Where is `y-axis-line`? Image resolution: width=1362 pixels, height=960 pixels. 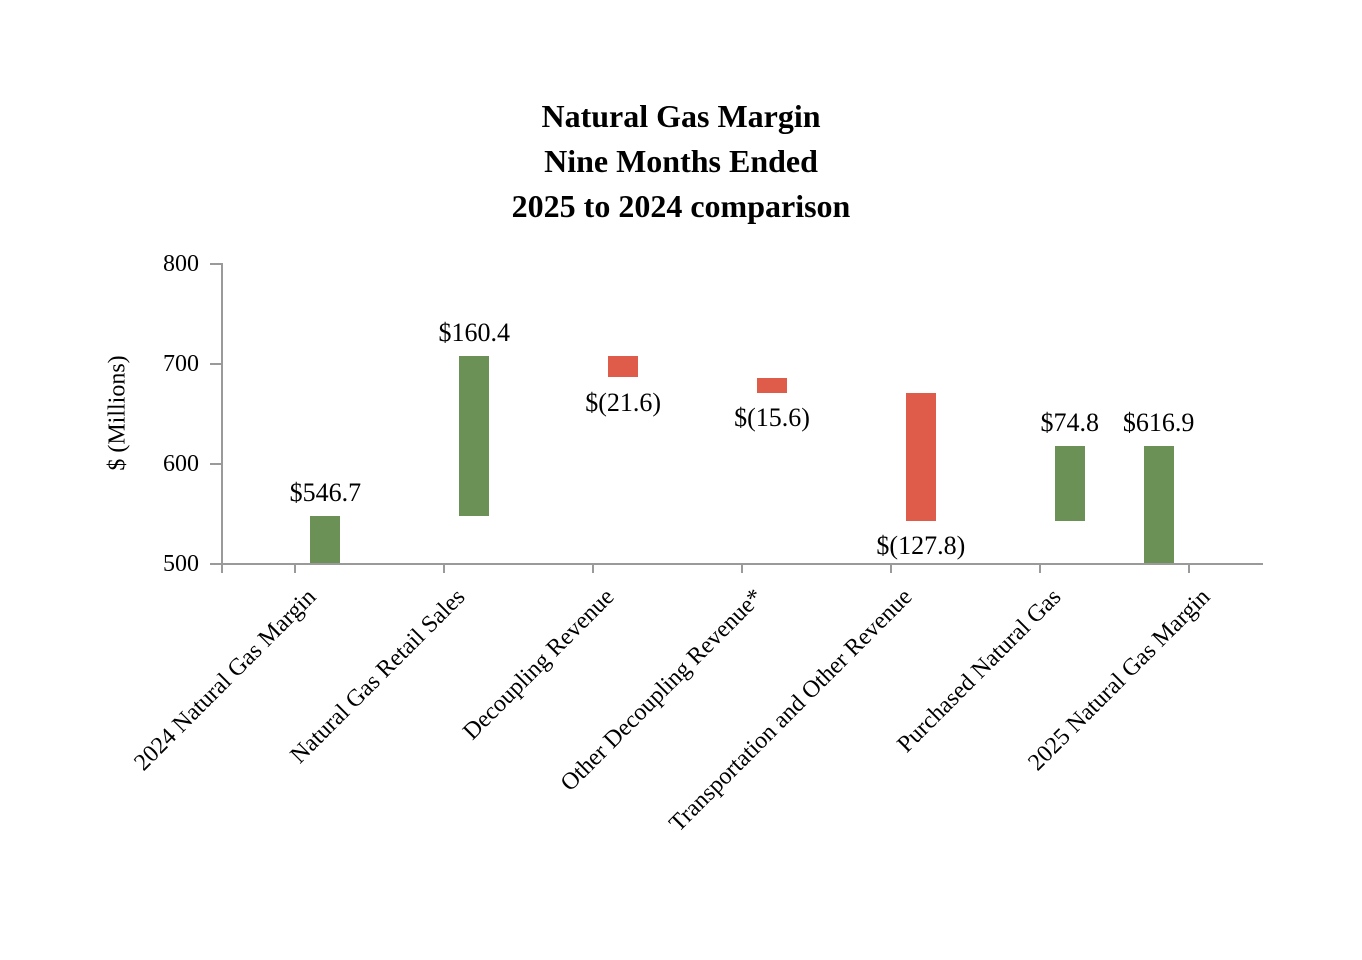 y-axis-line is located at coordinates (222, 414).